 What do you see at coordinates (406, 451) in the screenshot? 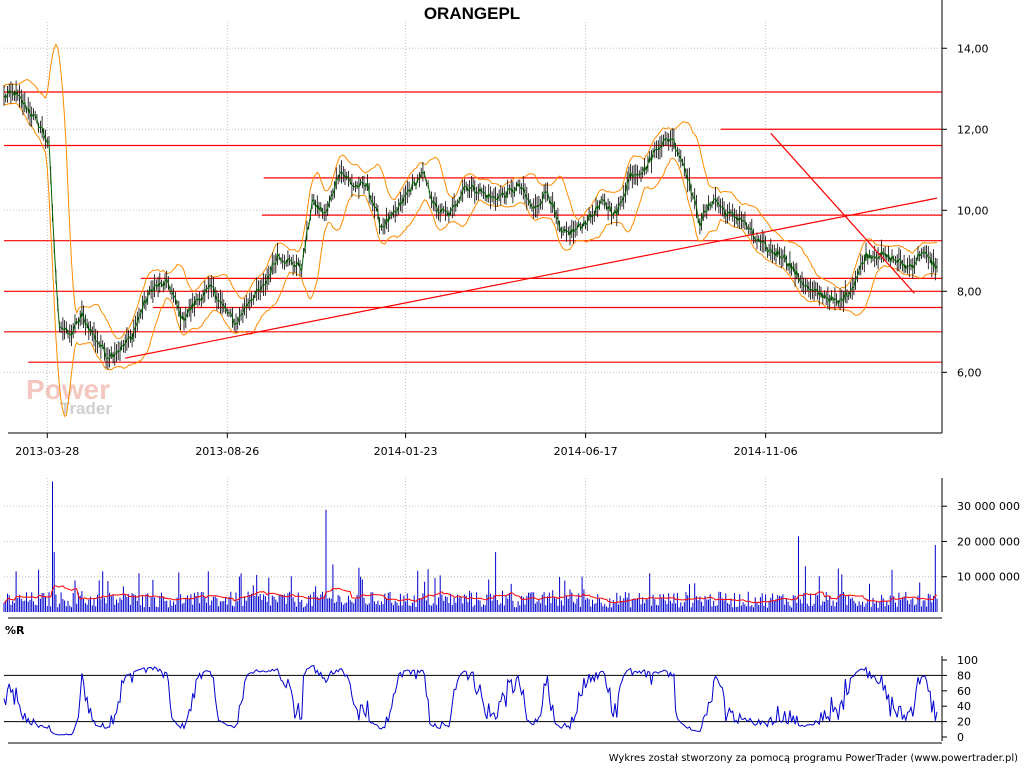
I see `date-tick-label-2: 2014-01-23` at bounding box center [406, 451].